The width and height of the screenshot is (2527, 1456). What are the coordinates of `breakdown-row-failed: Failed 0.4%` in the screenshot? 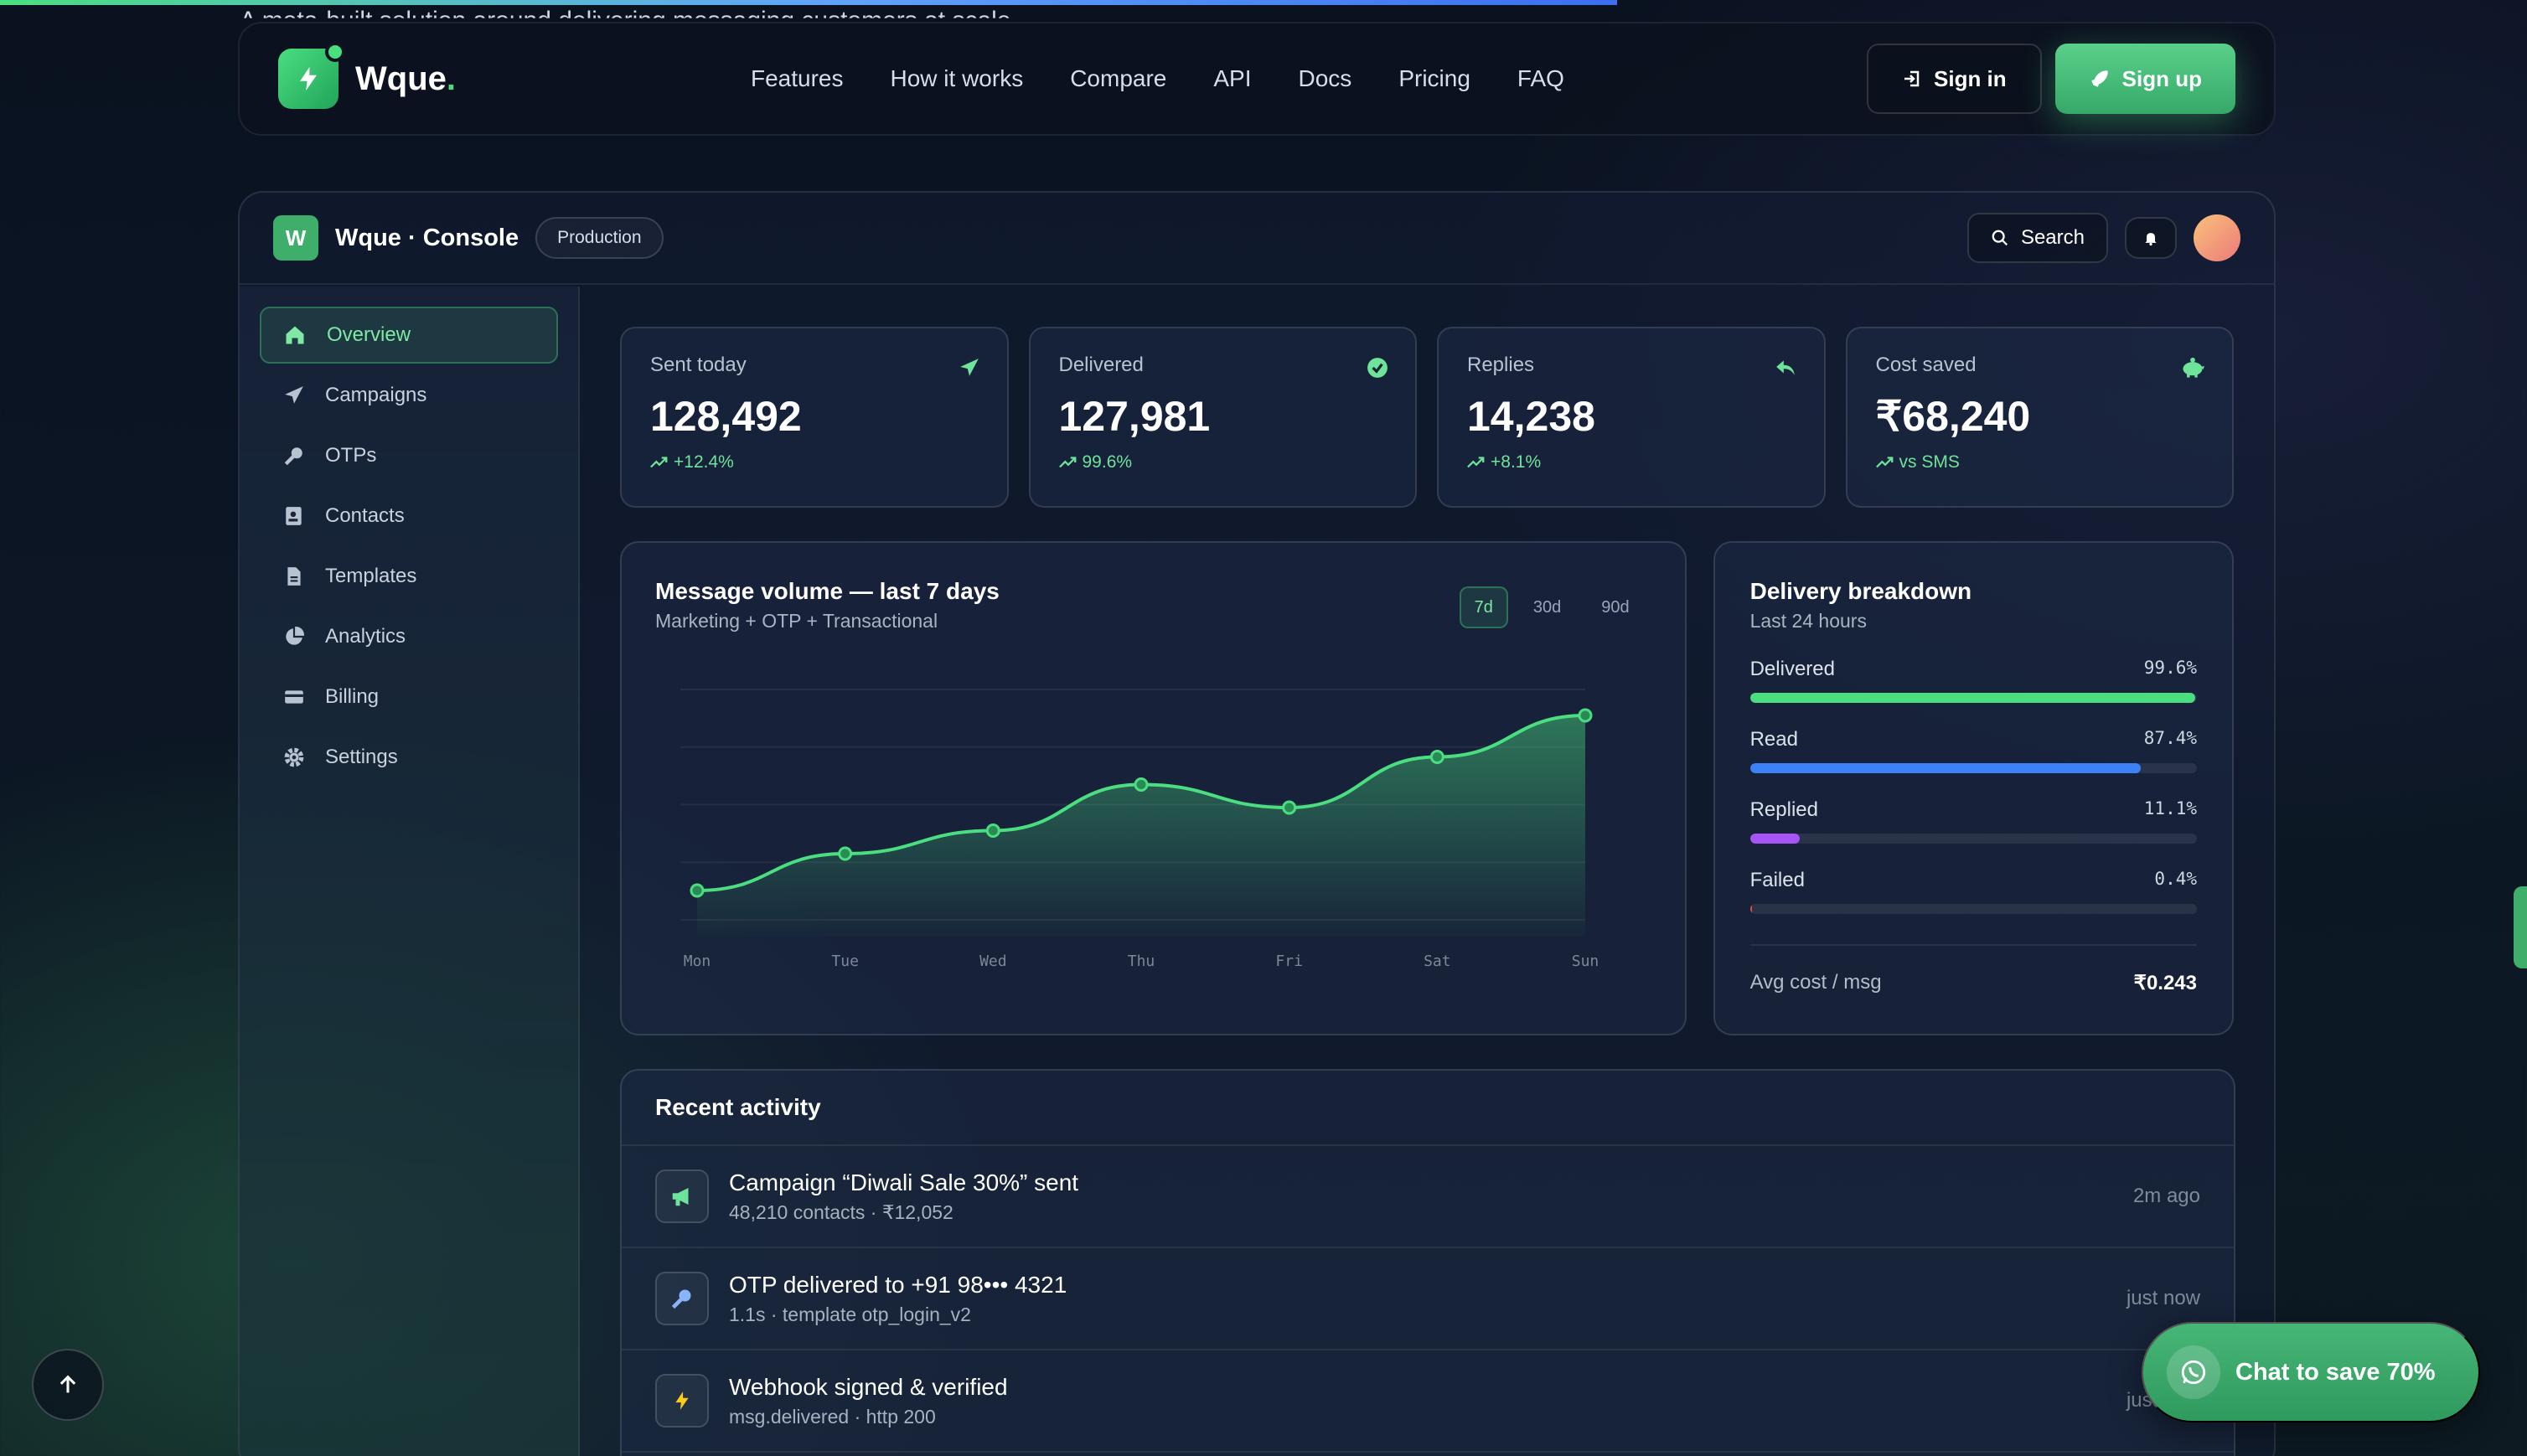 It's located at (1973, 892).